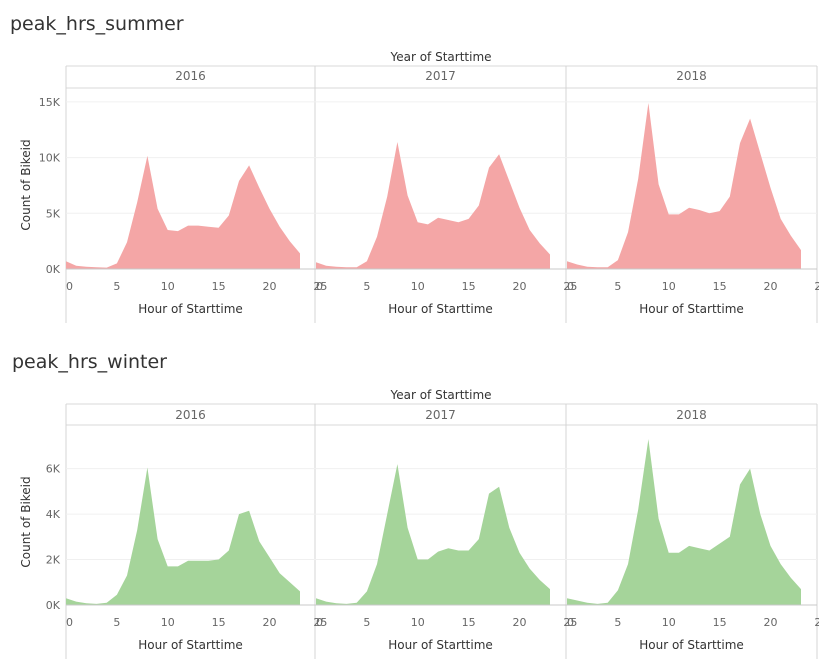  What do you see at coordinates (50, 158) in the screenshot?
I see `y-tick-label: 10K` at bounding box center [50, 158].